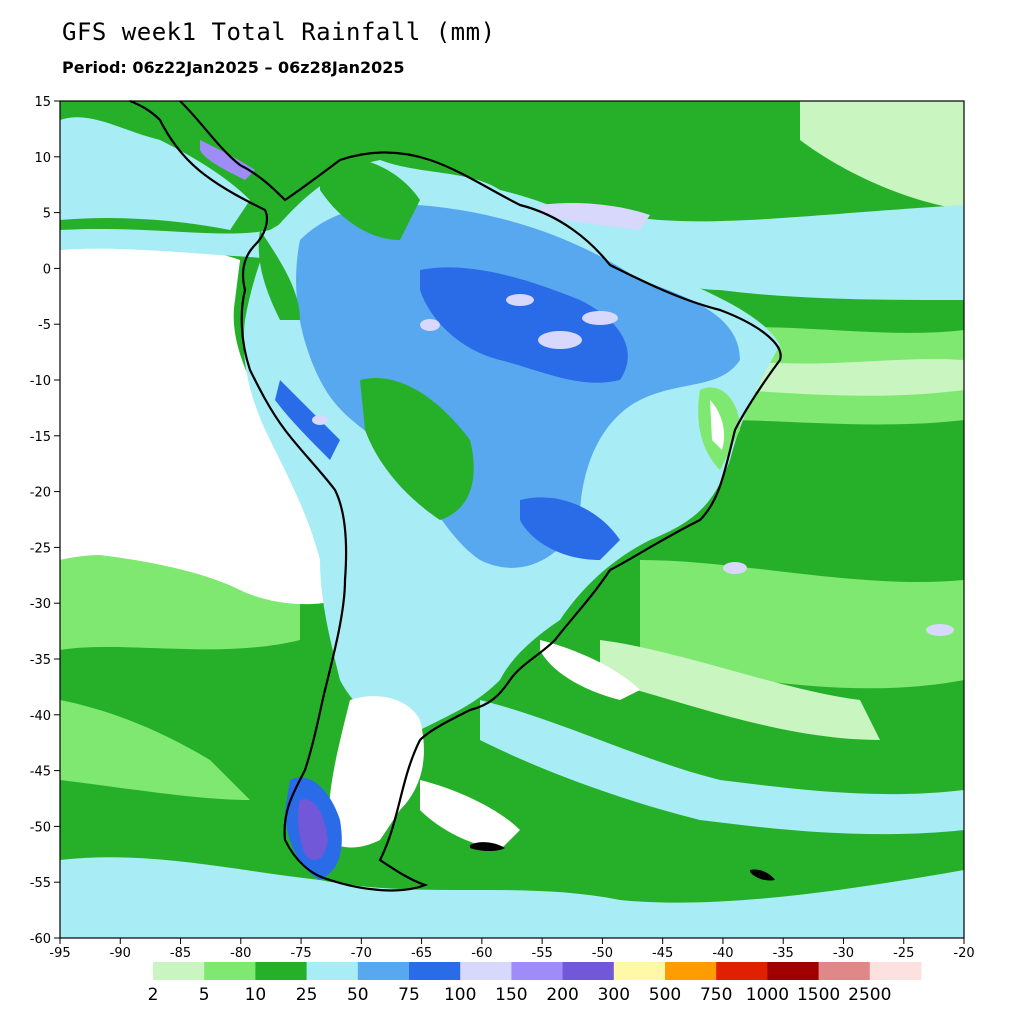  I want to click on legend-label: 150, so click(511, 995).